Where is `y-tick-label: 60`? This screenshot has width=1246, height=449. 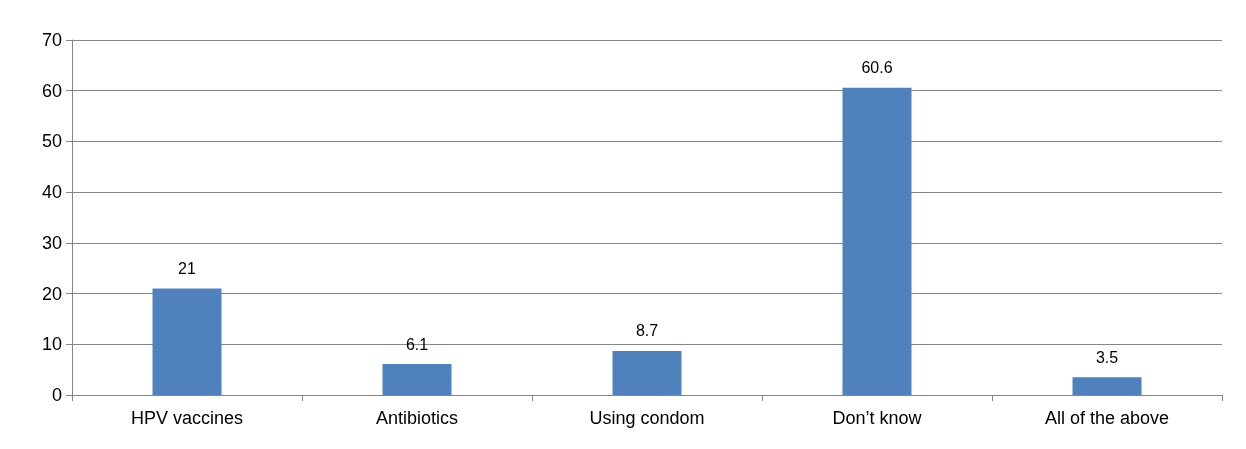
y-tick-label: 60 is located at coordinates (51, 90).